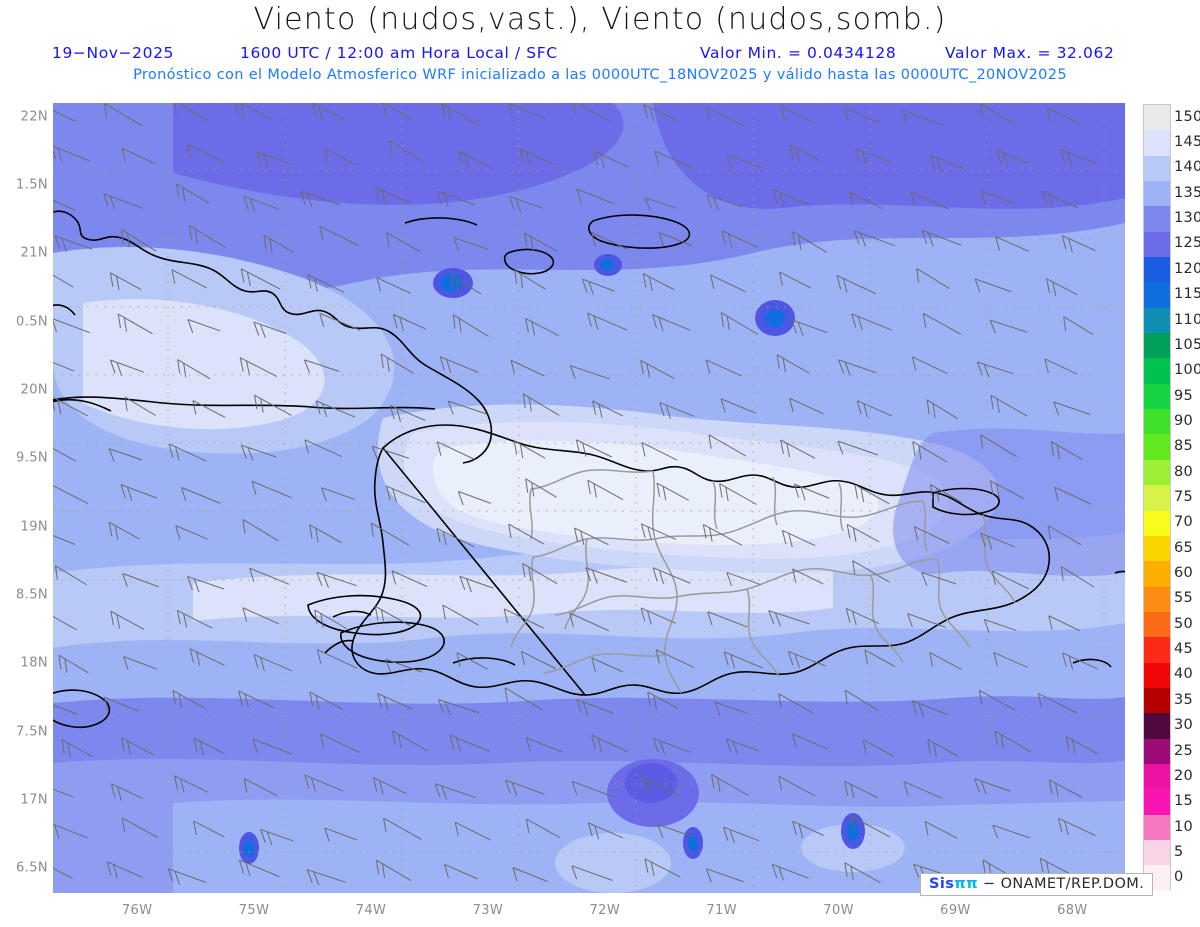 The width and height of the screenshot is (1200, 927). What do you see at coordinates (1187, 294) in the screenshot?
I see `colorbar-tick-label: 115` at bounding box center [1187, 294].